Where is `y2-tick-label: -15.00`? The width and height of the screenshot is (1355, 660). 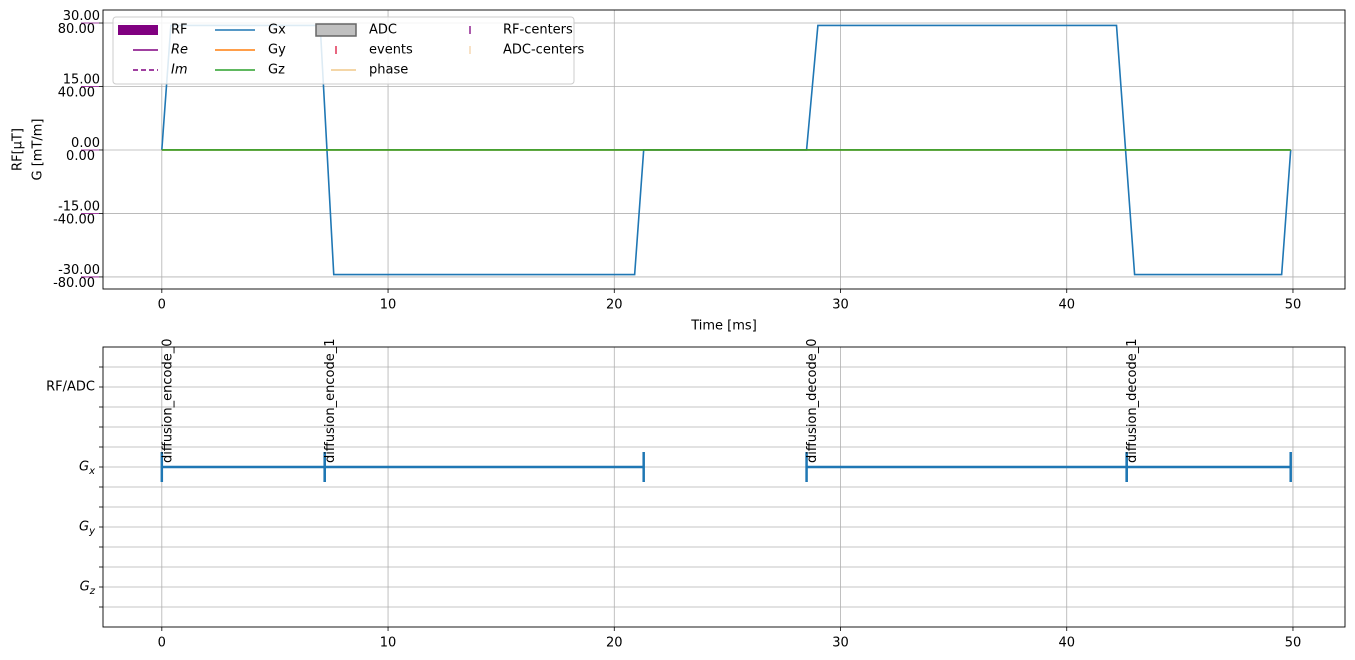
y2-tick-label: -15.00 is located at coordinates (79, 206).